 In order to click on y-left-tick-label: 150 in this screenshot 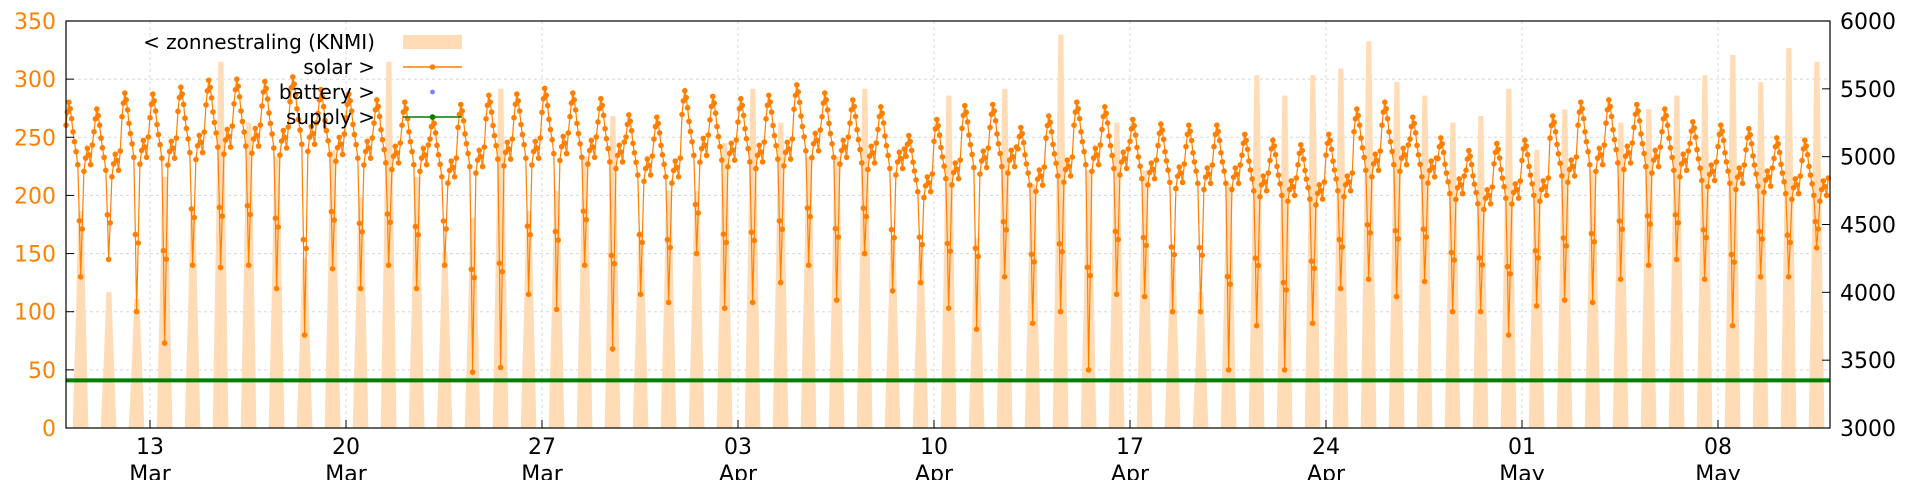, I will do `click(35, 255)`.